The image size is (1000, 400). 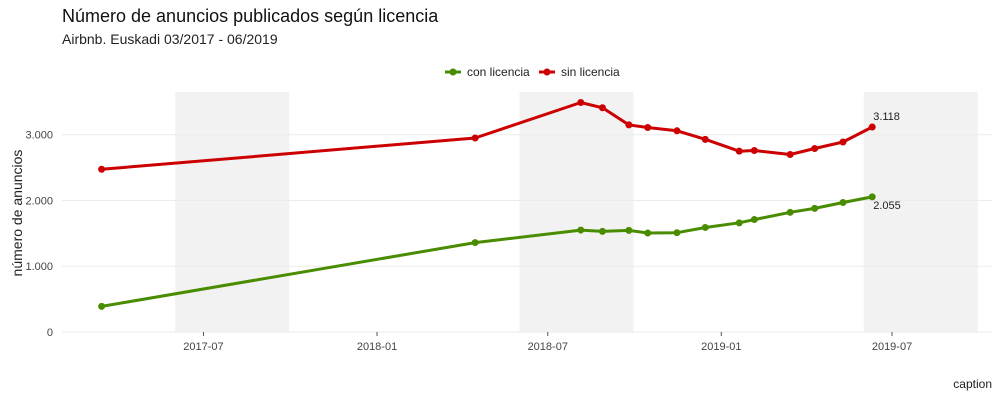 I want to click on legend-item: sin licencia, so click(x=579, y=72).